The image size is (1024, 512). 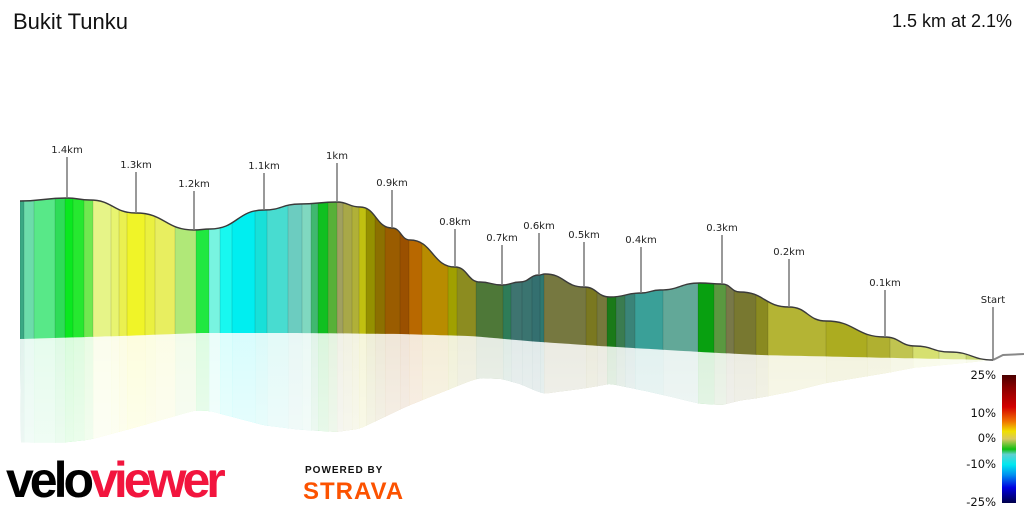 I want to click on marker-label: Start, so click(x=993, y=300).